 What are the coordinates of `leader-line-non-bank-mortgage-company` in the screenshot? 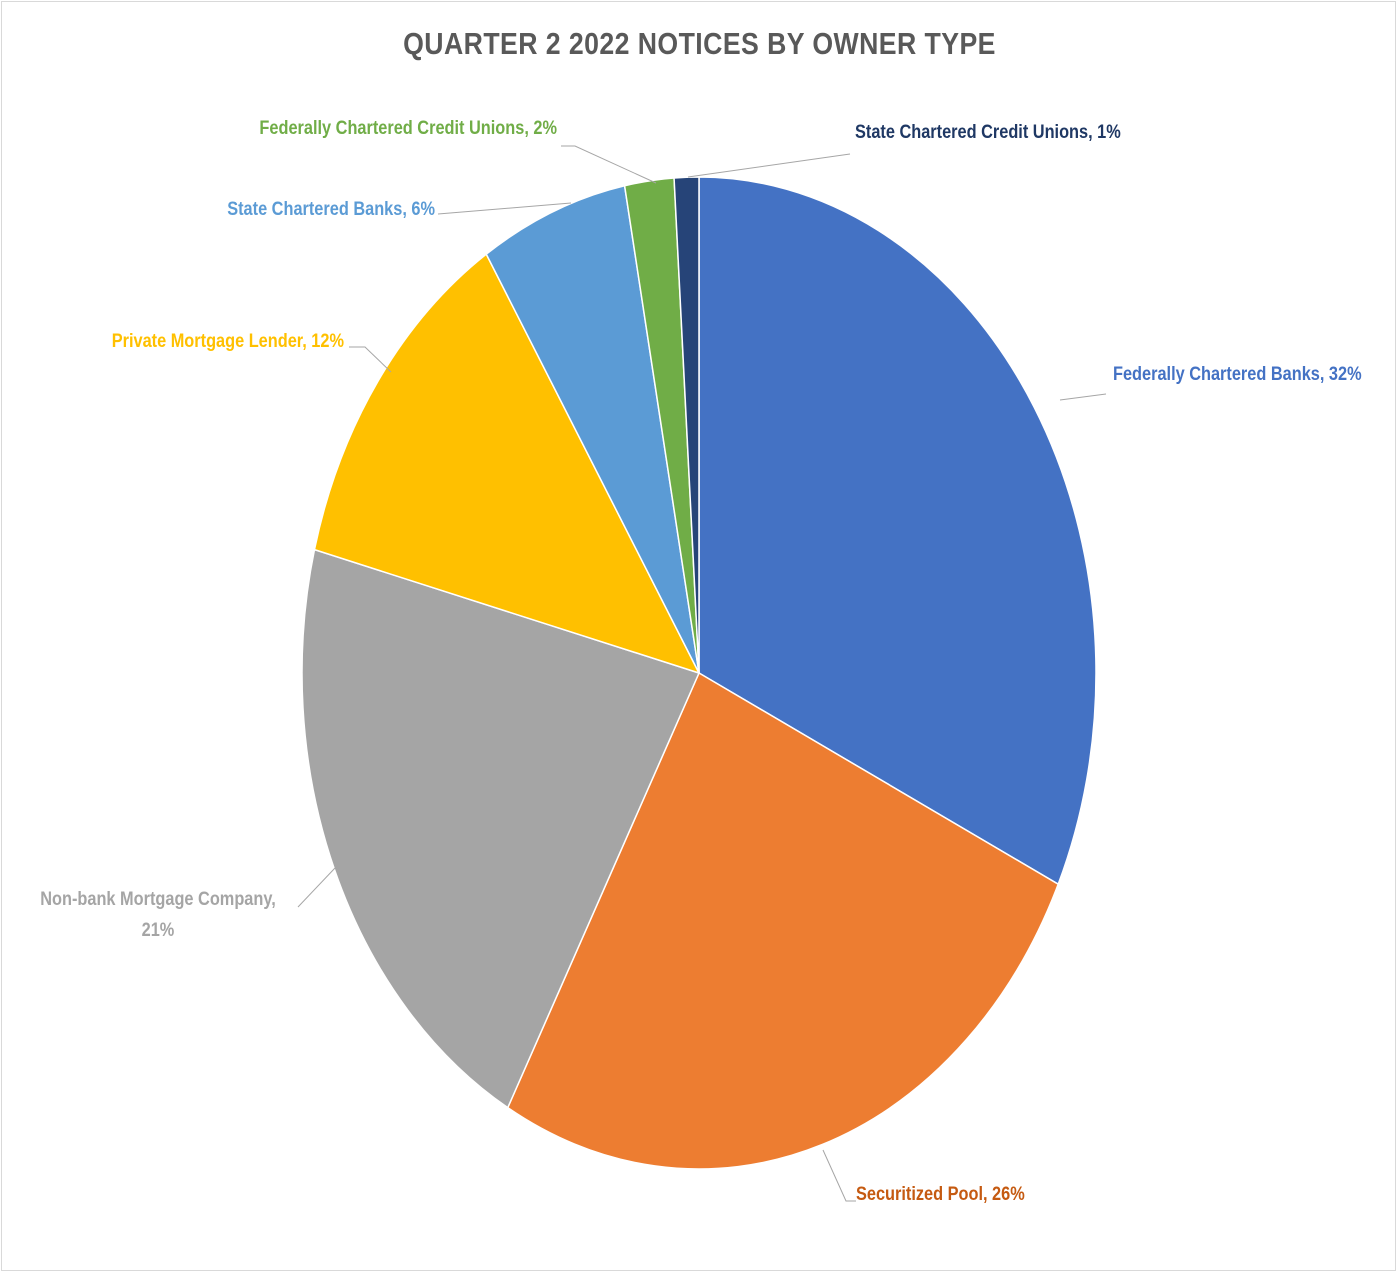 It's located at (316, 887).